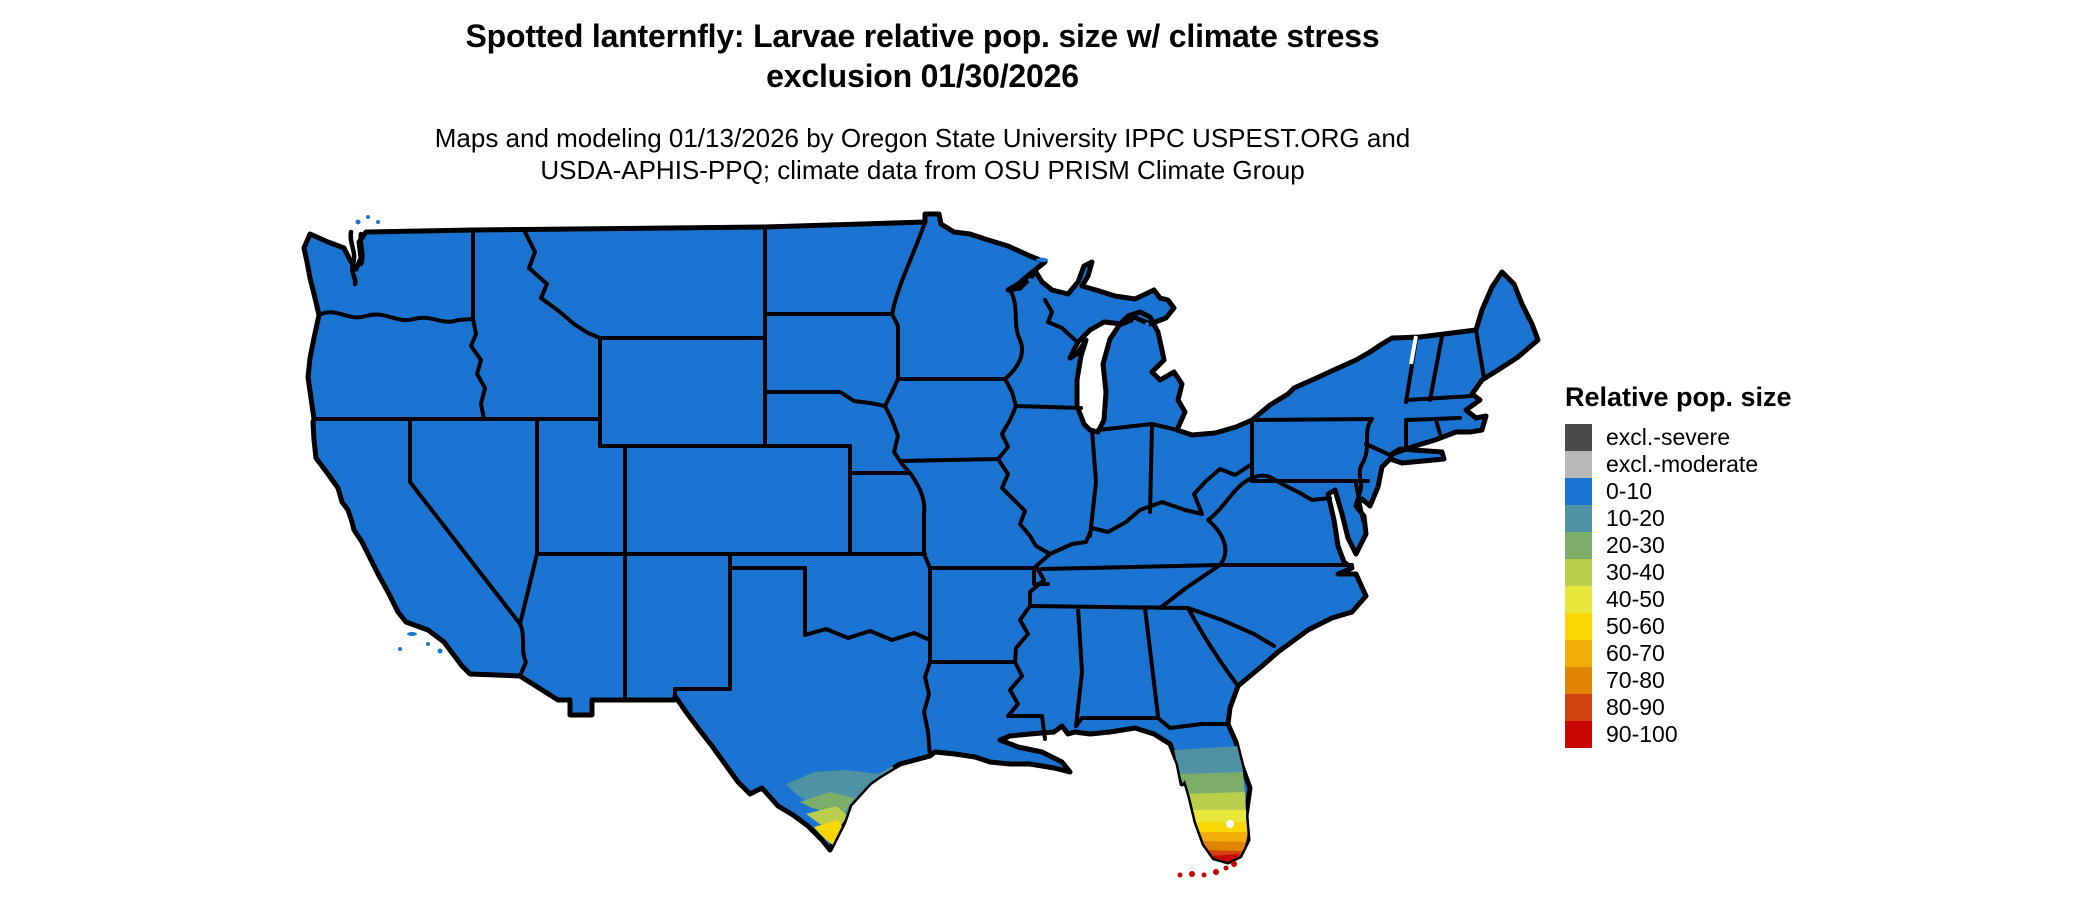 Image resolution: width=2100 pixels, height=897 pixels. I want to click on legend-row-50-60: 50-60, so click(1730, 626).